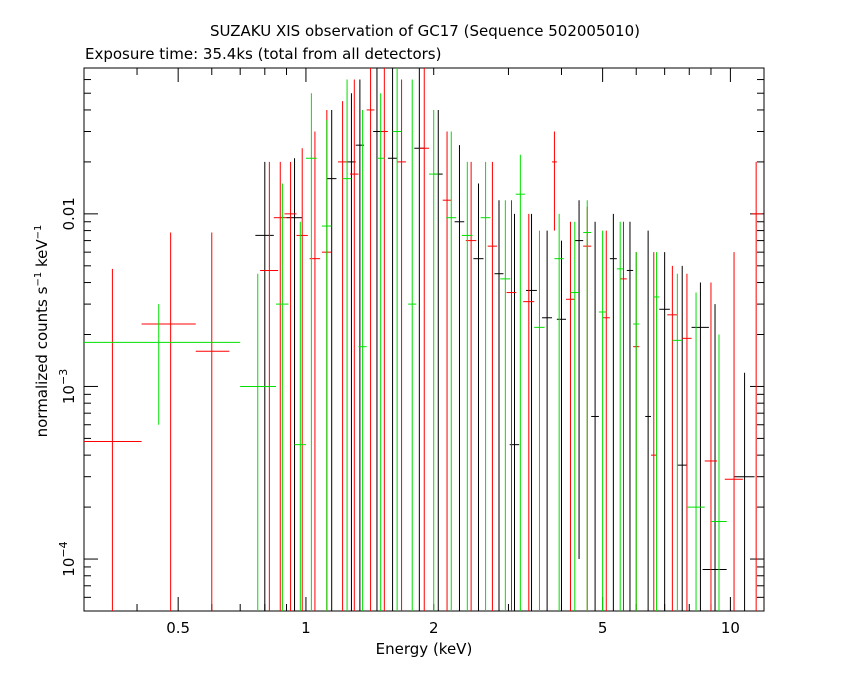 This screenshot has height=680, width=850. I want to click on x-tick-label: 0.5, so click(178, 628).